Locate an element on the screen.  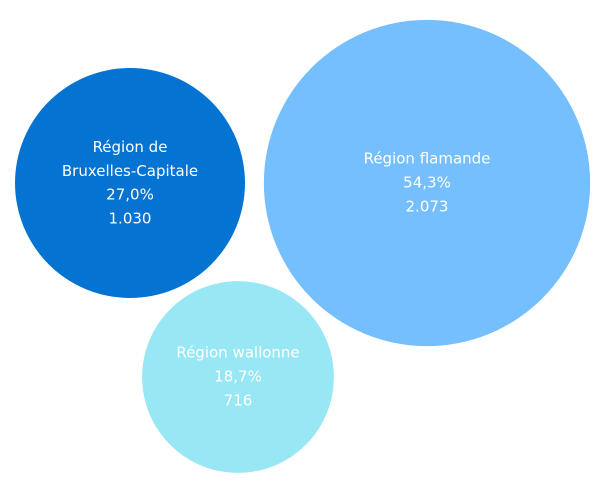
bubble-category-label: Région de Bruxelles-Capitale is located at coordinates (130, 159).